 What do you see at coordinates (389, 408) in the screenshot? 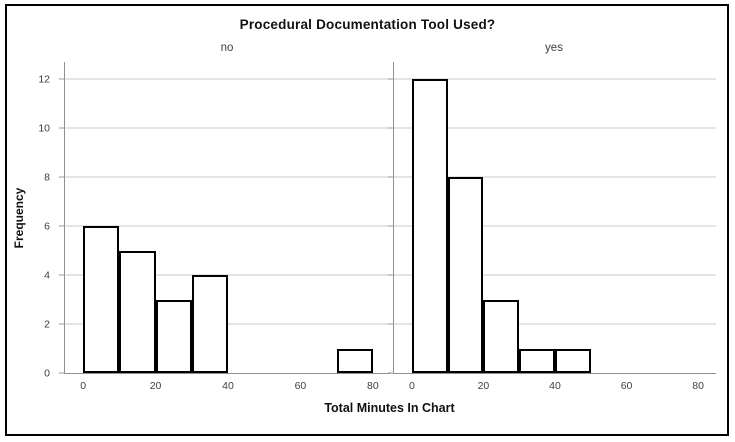
I see `x-axis-title: Total Minutes In Chart` at bounding box center [389, 408].